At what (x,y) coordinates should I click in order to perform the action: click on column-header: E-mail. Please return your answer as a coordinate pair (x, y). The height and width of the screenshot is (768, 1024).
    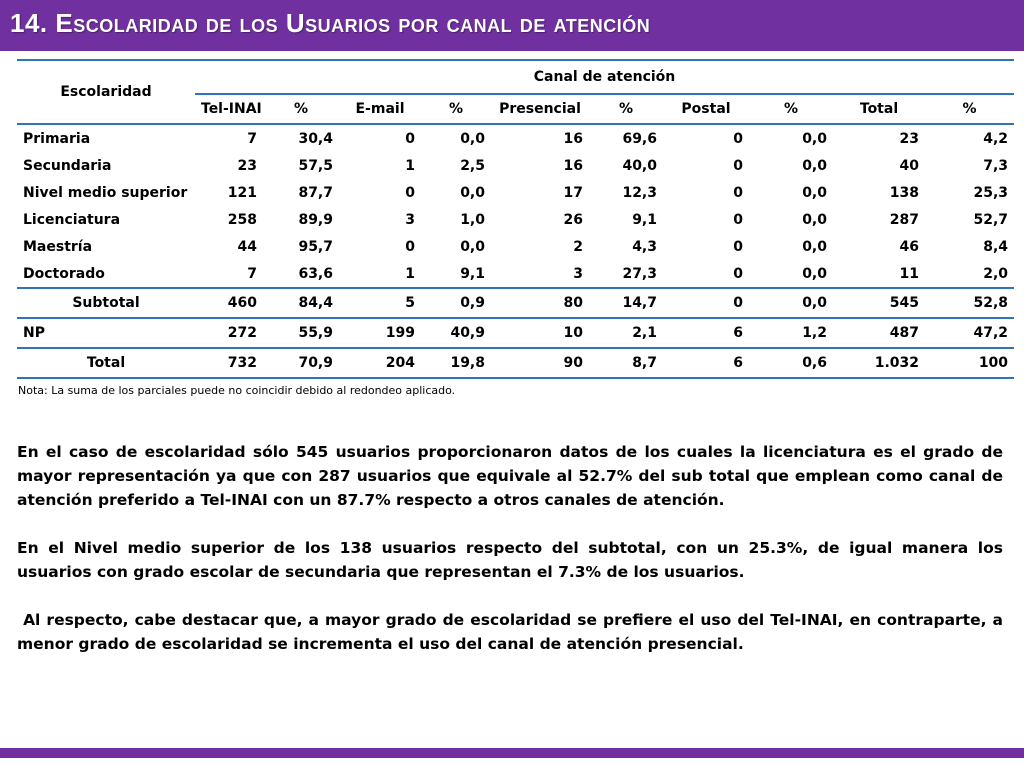
    Looking at the image, I should click on (380, 109).